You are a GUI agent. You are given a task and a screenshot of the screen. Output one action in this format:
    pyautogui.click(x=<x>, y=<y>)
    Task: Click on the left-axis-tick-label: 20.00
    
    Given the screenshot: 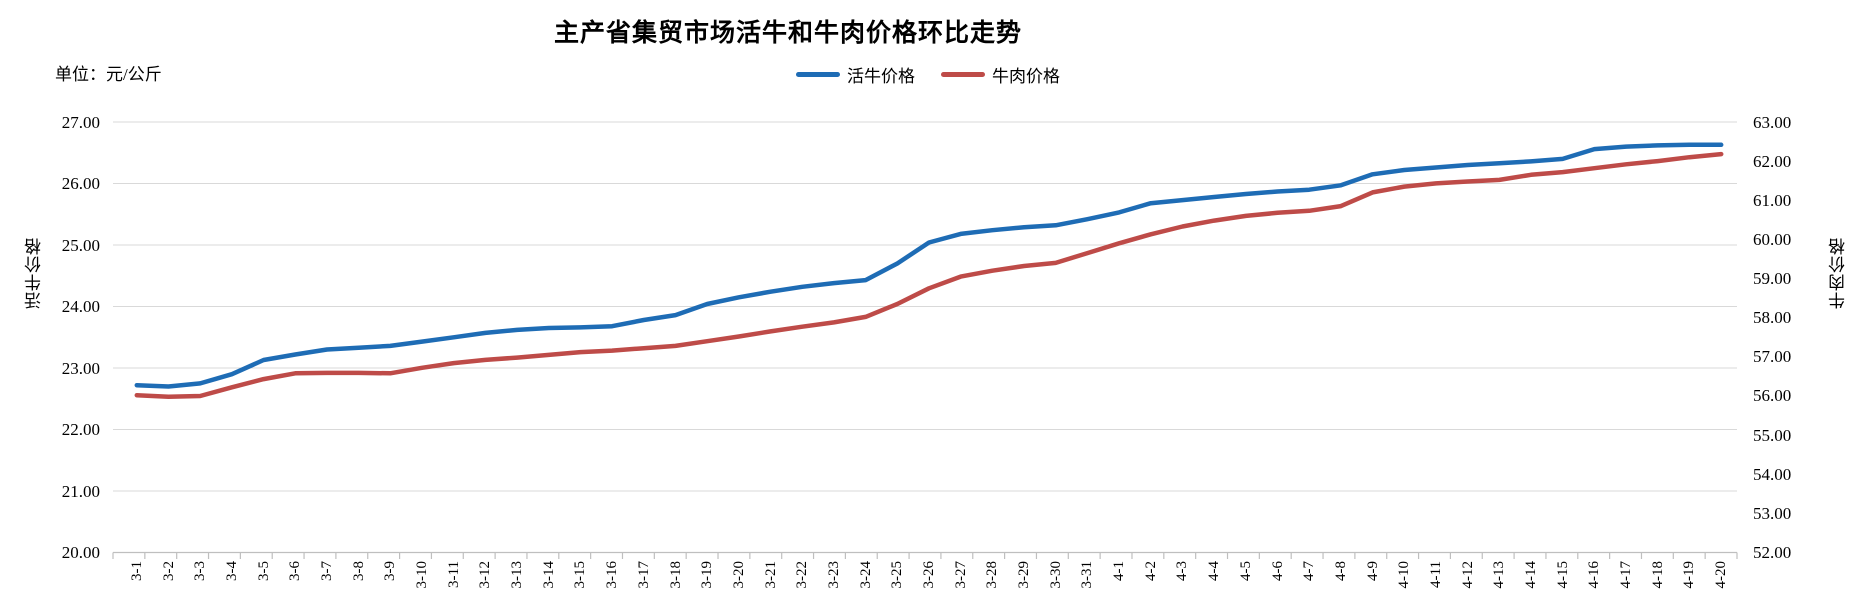 What is the action you would take?
    pyautogui.click(x=80, y=552)
    